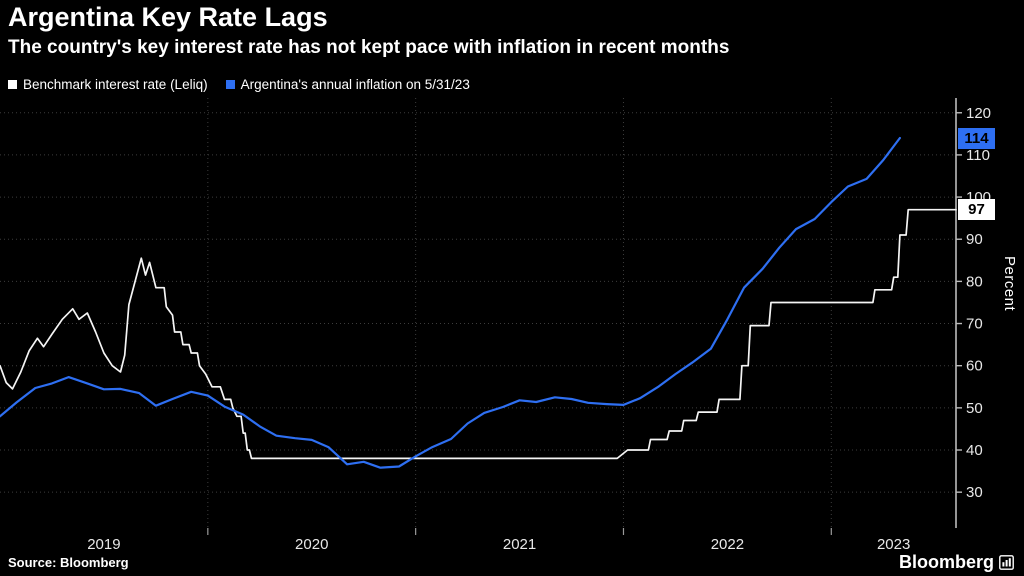 The image size is (1024, 576). Describe the element at coordinates (168, 17) in the screenshot. I see `chart-title: Argentina Key Rate Lags` at that location.